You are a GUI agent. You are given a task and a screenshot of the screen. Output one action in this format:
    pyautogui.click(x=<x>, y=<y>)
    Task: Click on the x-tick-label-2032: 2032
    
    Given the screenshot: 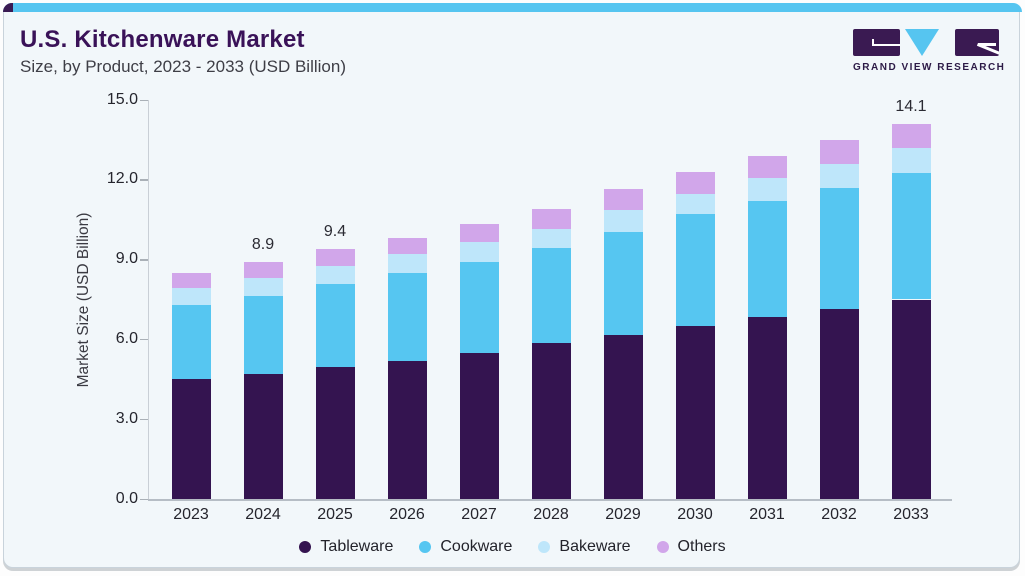 What is the action you would take?
    pyautogui.click(x=839, y=514)
    